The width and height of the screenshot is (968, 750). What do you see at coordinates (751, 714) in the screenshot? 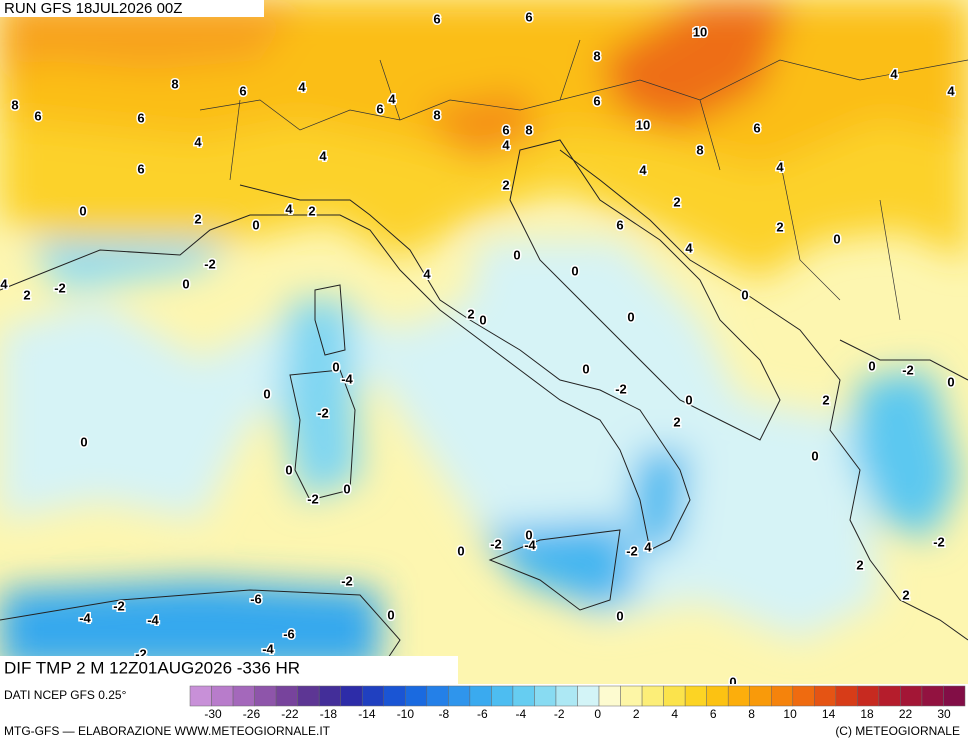
I see `colorbar-label: 8` at bounding box center [751, 714].